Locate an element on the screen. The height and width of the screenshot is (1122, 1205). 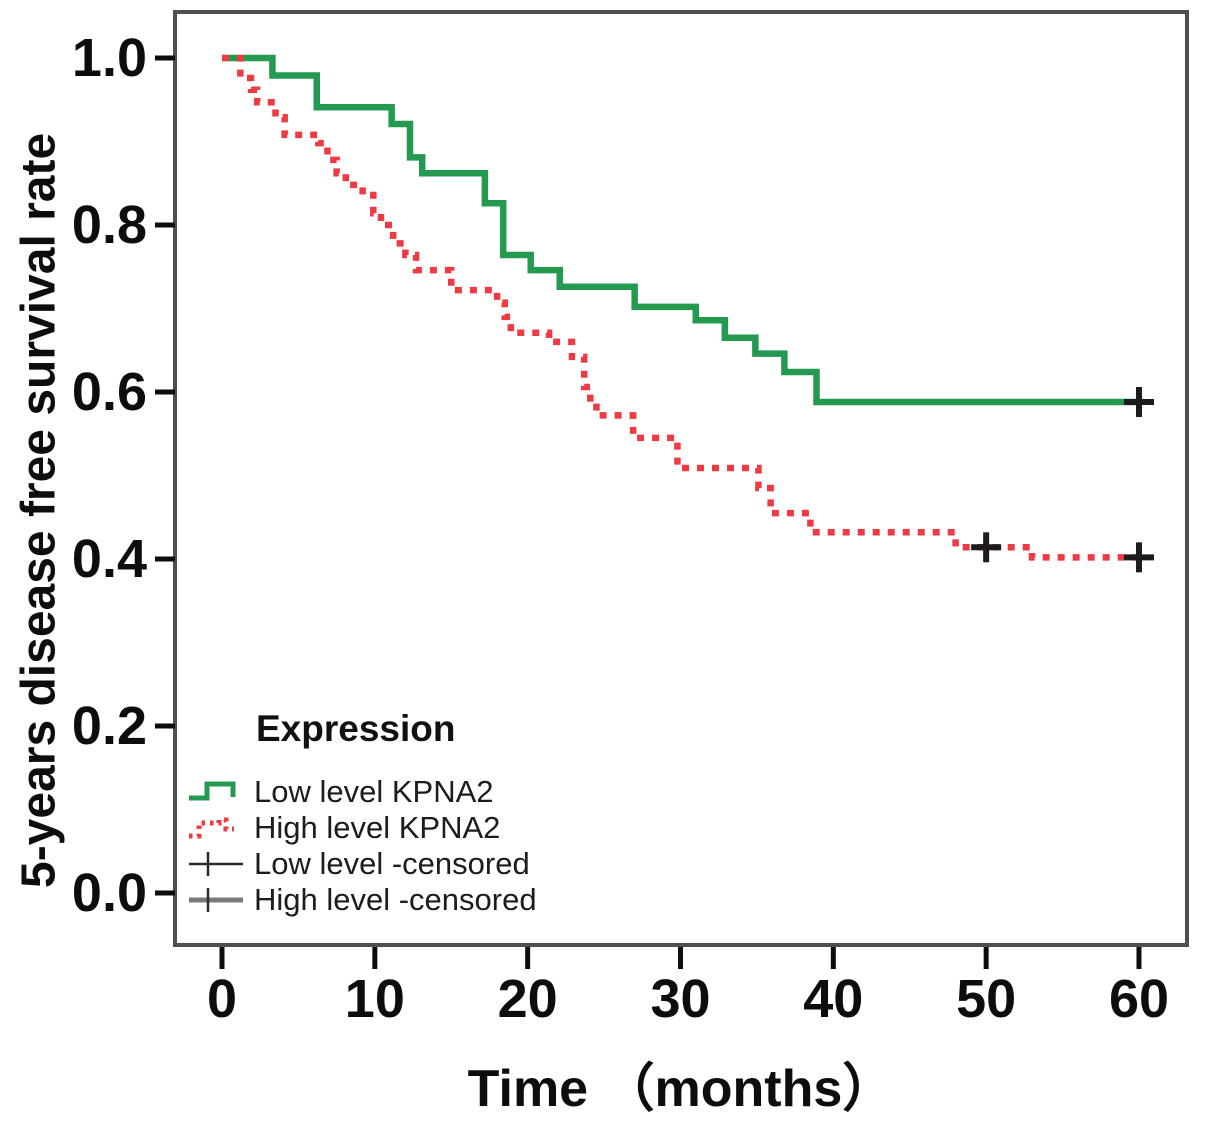
svg-text: 50 is located at coordinates (986, 999).